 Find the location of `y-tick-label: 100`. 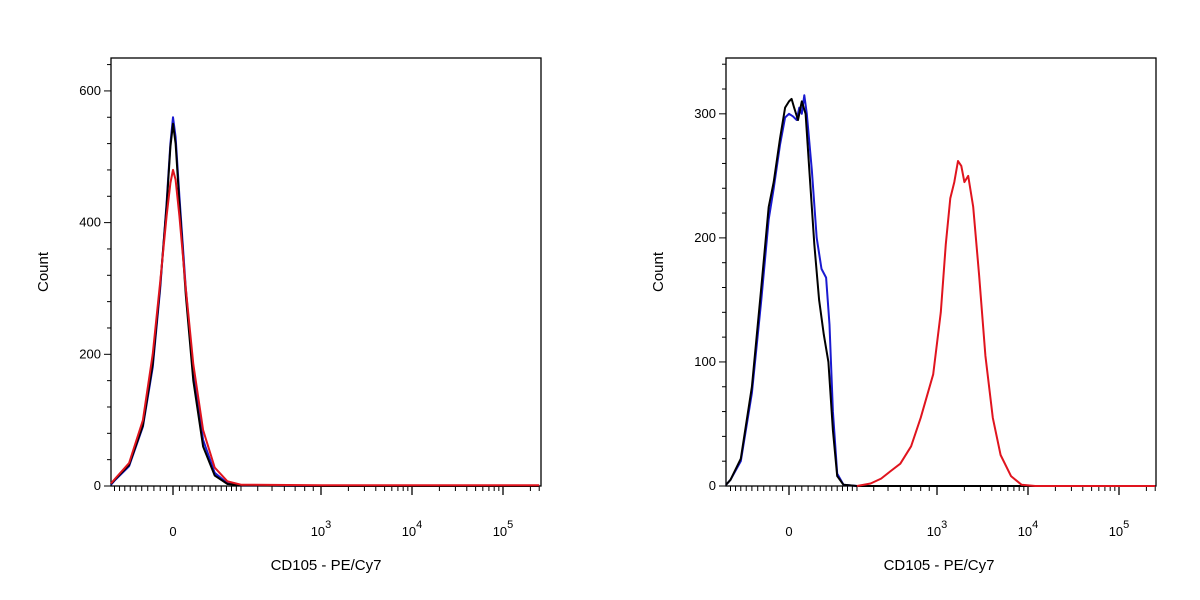

y-tick-label: 100 is located at coordinates (705, 361).